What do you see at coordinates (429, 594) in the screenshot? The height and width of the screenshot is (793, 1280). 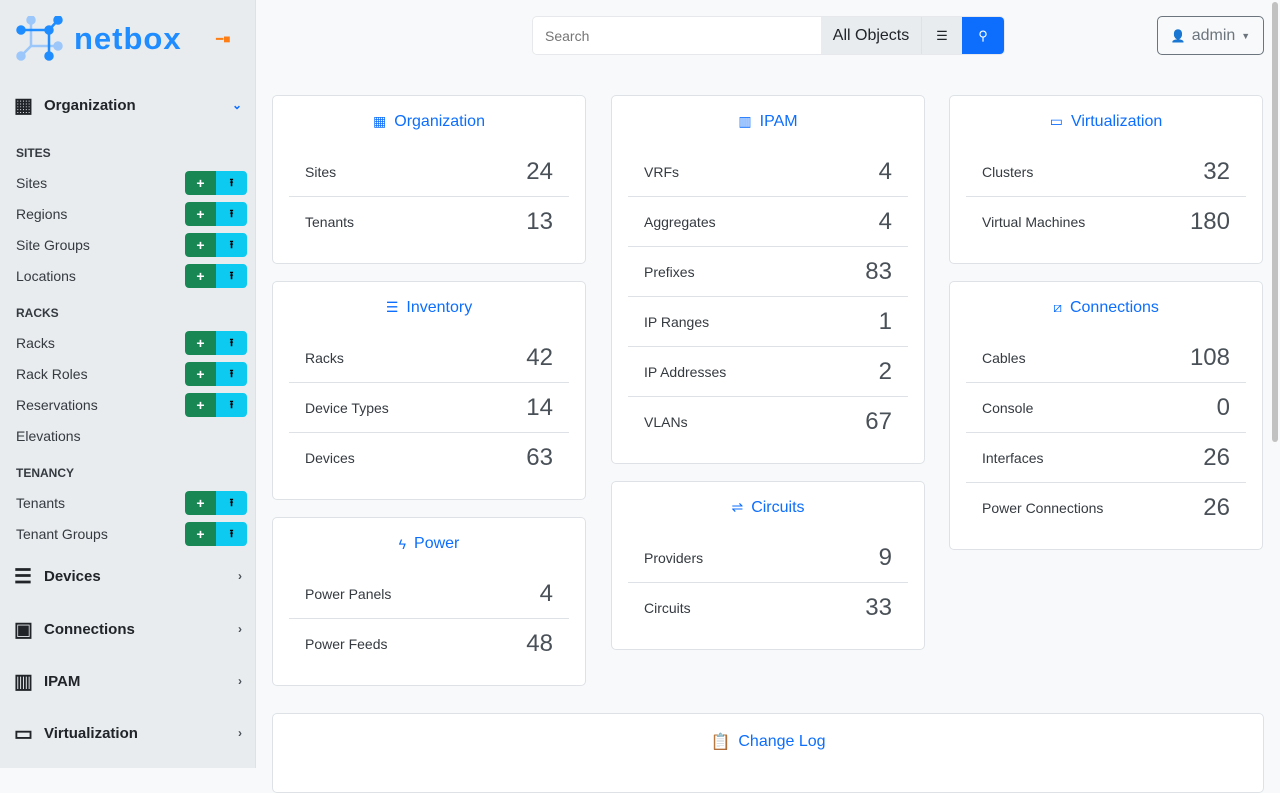 I see `stat-row: Power Panels 4` at bounding box center [429, 594].